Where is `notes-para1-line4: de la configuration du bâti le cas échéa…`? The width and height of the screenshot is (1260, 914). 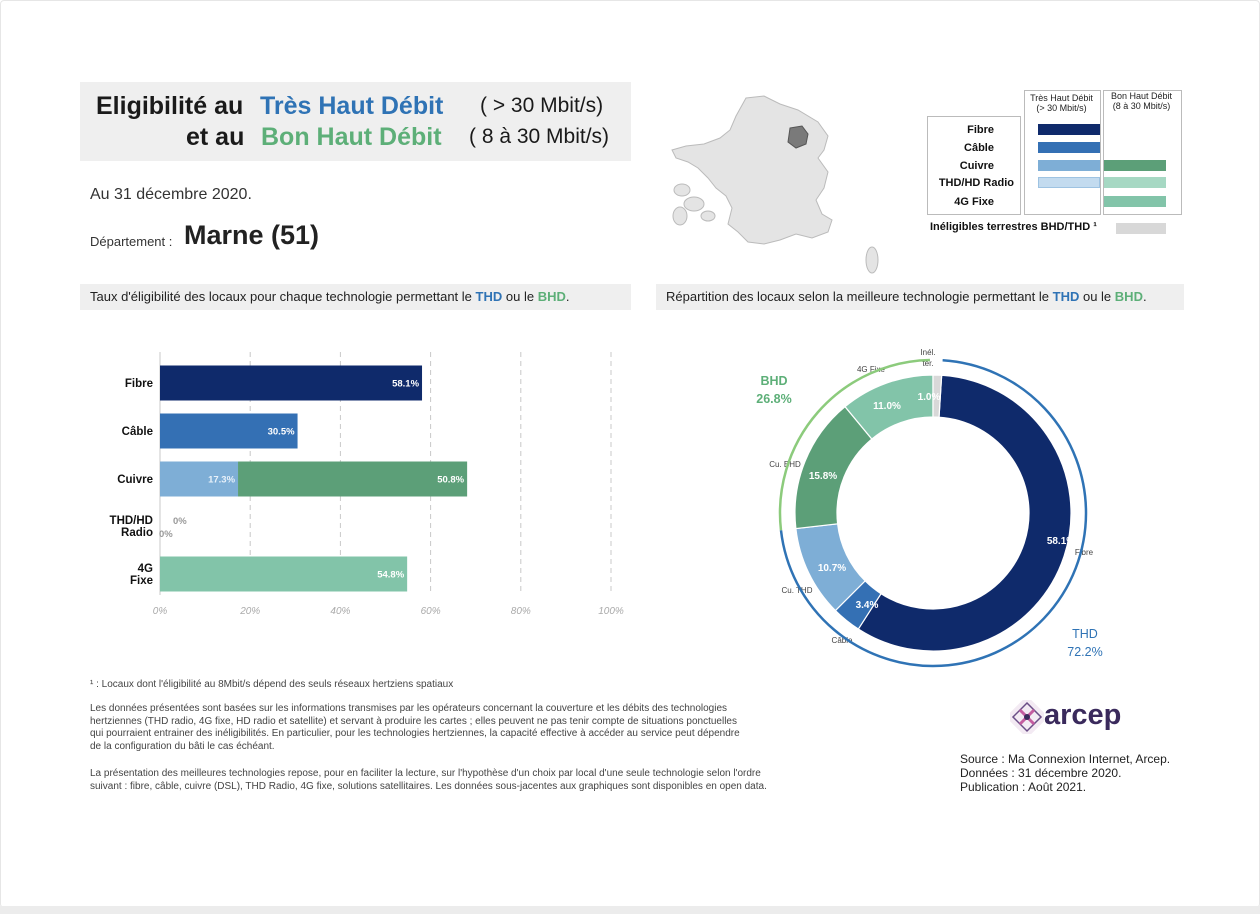 notes-para1-line4: de la configuration du bâti le cas échéa… is located at coordinates (182, 746).